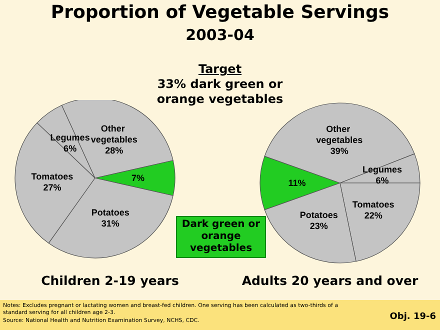 The height and width of the screenshot is (330, 440). I want to click on text: 33% dark green or orange vegetables, so click(220, 92).